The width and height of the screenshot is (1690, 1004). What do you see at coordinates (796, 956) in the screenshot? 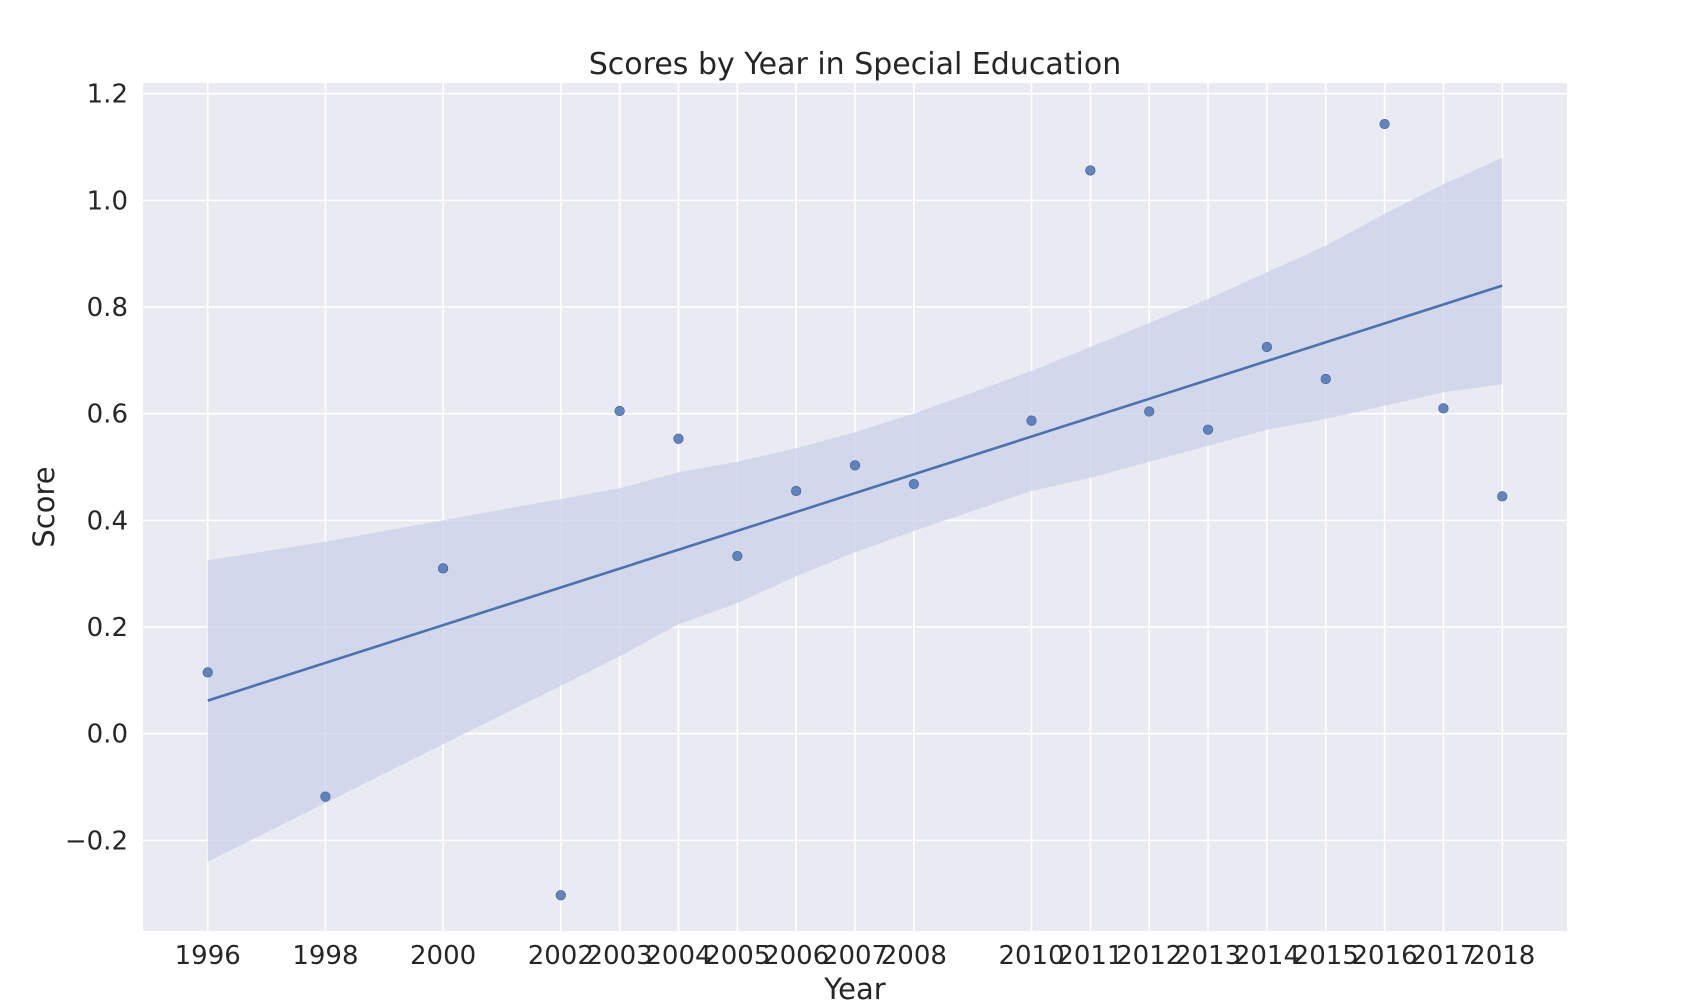
I see `x-tick-label-2006: 2006` at bounding box center [796, 956].